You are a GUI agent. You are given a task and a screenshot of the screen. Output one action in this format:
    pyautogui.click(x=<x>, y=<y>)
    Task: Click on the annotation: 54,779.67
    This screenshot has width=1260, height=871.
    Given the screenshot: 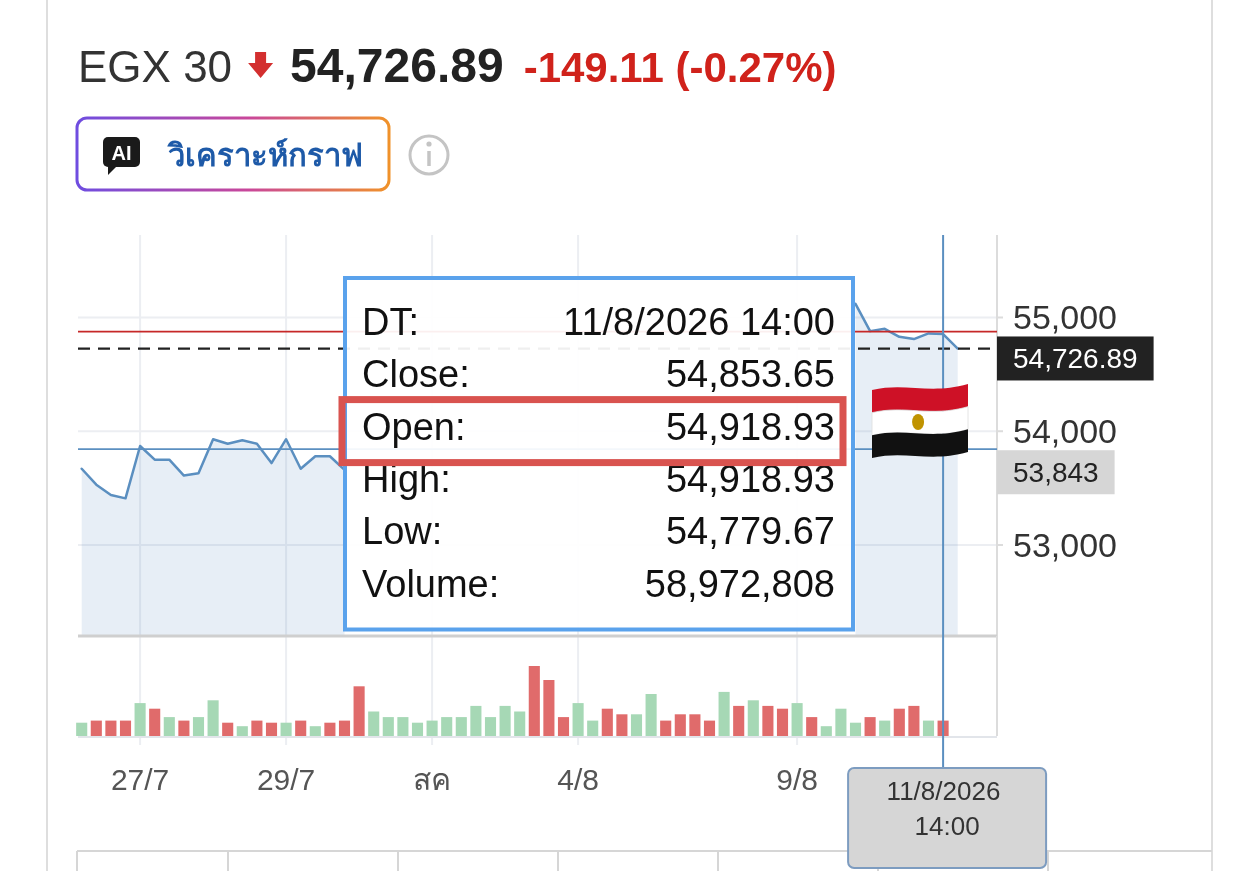 What is the action you would take?
    pyautogui.click(x=750, y=531)
    